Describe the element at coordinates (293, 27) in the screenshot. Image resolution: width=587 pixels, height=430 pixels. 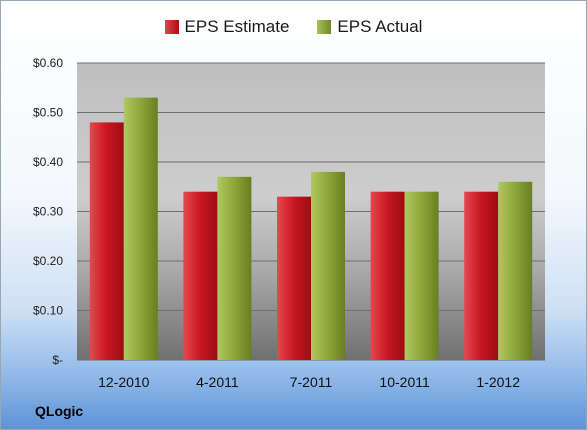
I see `legend: EPS Estimate EPS Actual` at that location.